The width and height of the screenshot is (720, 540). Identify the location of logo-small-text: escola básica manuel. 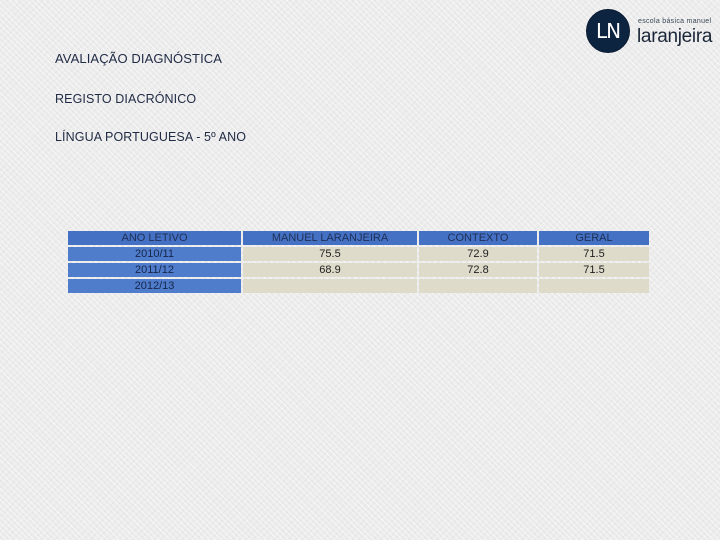
(675, 21).